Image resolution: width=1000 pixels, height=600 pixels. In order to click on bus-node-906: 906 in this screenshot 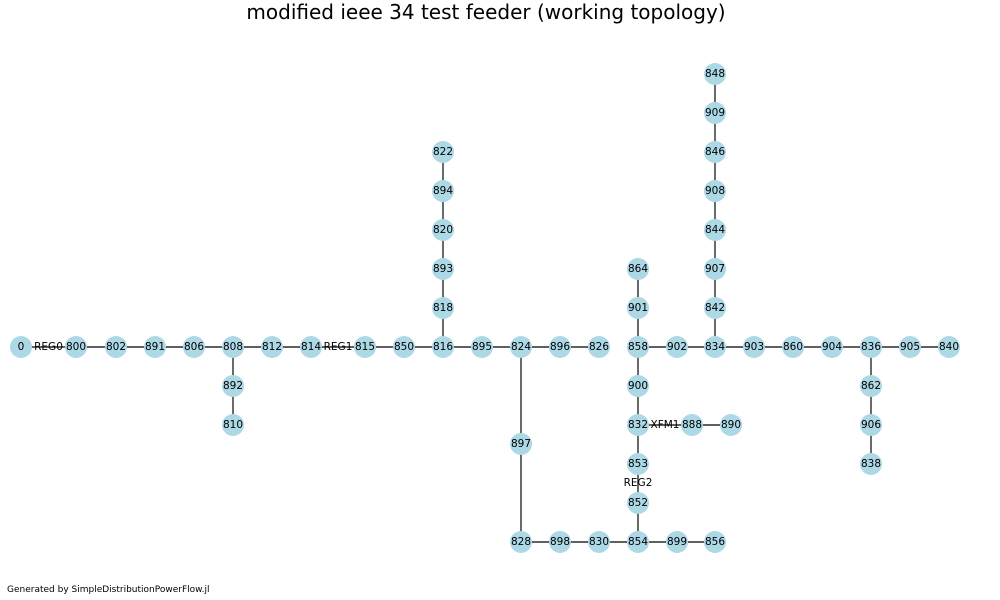, I will do `click(871, 425)`.